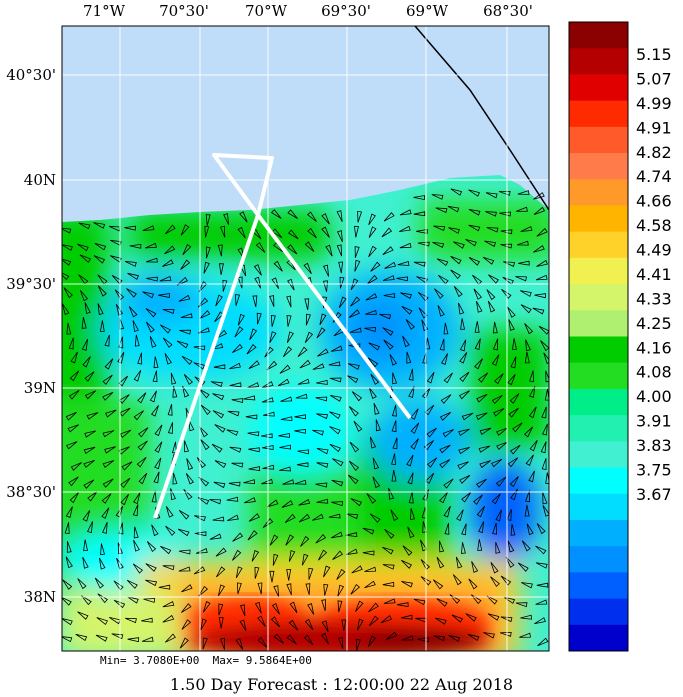  I want to click on colorbar-label: 4.00, so click(654, 396).